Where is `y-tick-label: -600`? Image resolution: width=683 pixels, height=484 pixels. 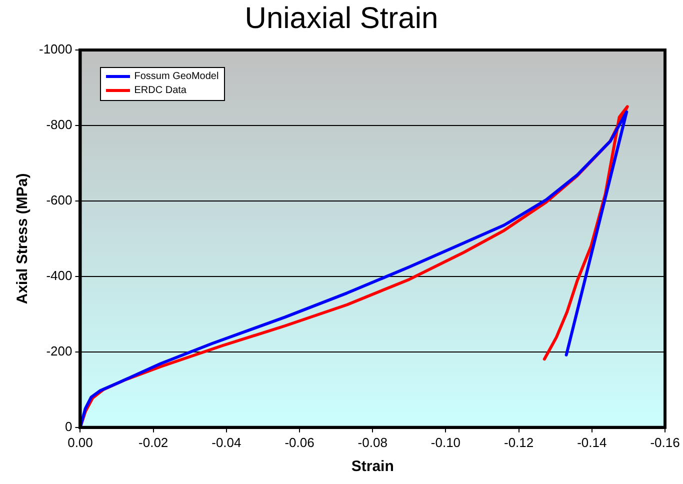
y-tick-label: -600 is located at coordinates (59, 200).